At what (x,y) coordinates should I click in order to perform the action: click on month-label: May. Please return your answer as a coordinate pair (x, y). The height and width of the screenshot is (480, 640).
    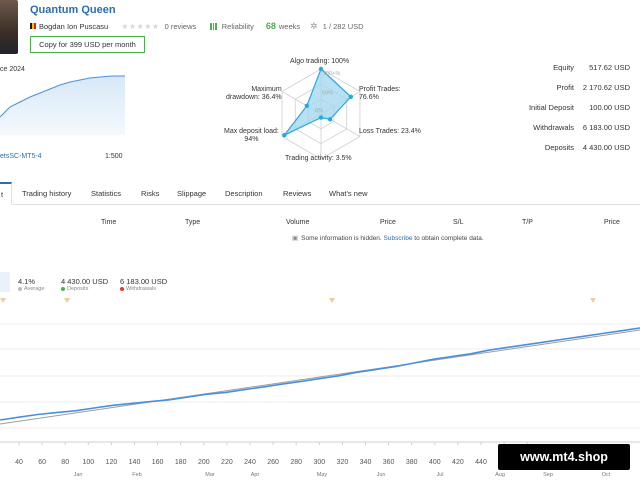
    Looking at the image, I should click on (322, 475).